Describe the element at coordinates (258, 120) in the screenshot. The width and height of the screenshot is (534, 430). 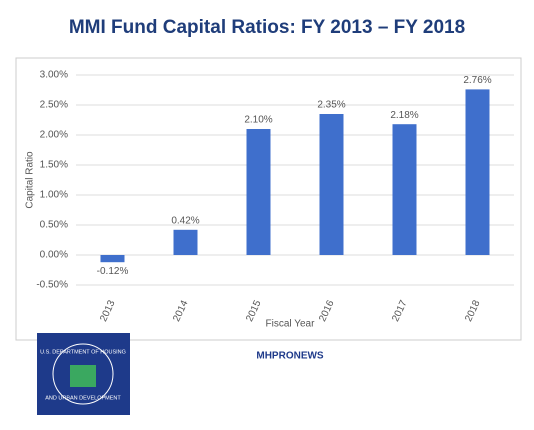
I see `value-label: 2.10%` at that location.